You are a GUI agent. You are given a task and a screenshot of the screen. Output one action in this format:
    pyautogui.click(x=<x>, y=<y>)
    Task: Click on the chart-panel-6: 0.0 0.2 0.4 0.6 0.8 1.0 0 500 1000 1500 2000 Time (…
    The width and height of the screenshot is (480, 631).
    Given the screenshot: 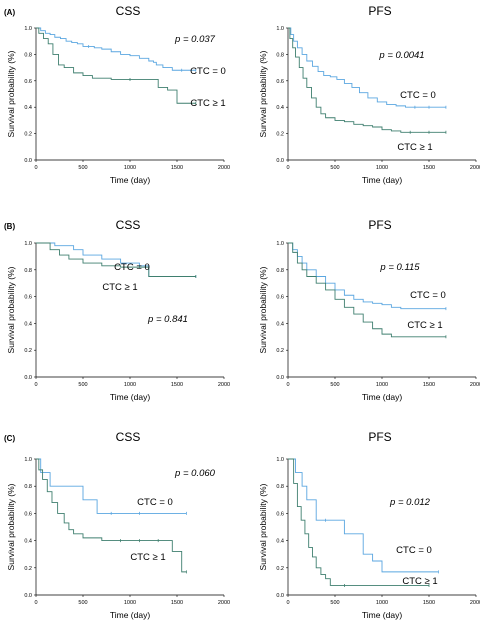 What is the action you would take?
    pyautogui.click(x=369, y=525)
    